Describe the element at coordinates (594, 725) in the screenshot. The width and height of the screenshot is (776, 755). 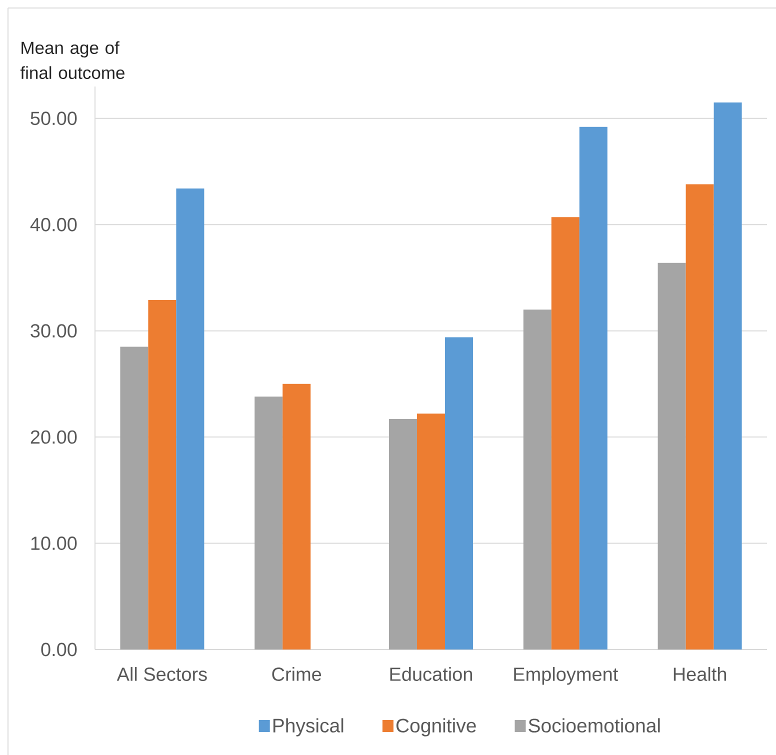
I see `legend-label: Socioemotional` at that location.